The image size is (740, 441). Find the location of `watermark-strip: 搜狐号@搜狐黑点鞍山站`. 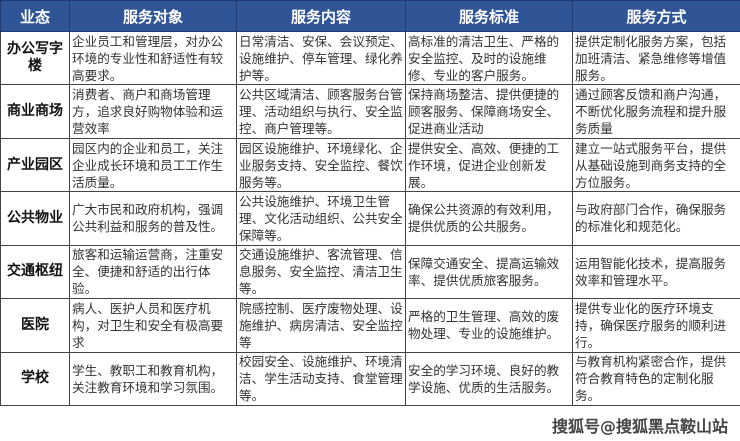

watermark-strip: 搜狐号@搜狐黑点鞍山站 is located at coordinates (370, 424).